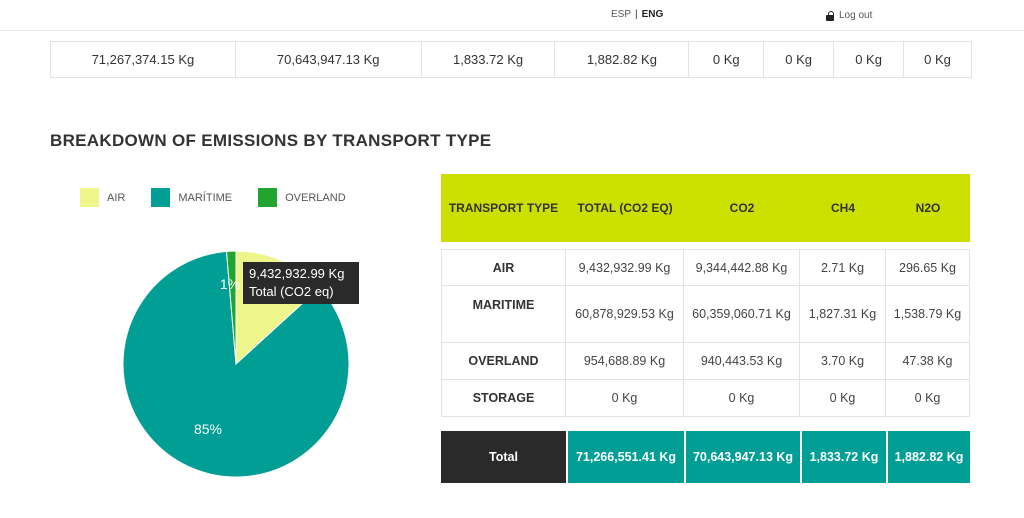 This screenshot has width=1024, height=518. I want to click on table-cell: 60,878,929.53 Kg, so click(625, 314).